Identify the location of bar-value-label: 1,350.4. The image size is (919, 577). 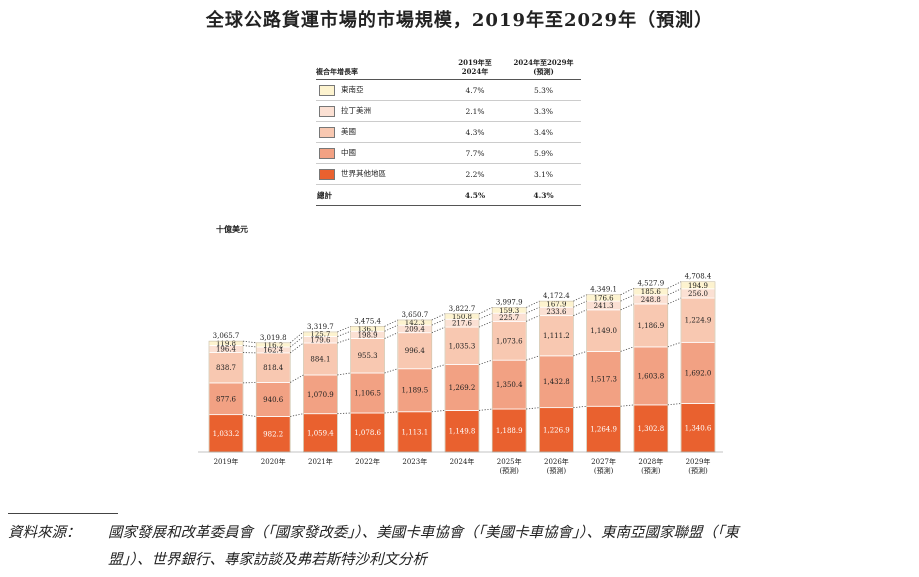
(509, 385).